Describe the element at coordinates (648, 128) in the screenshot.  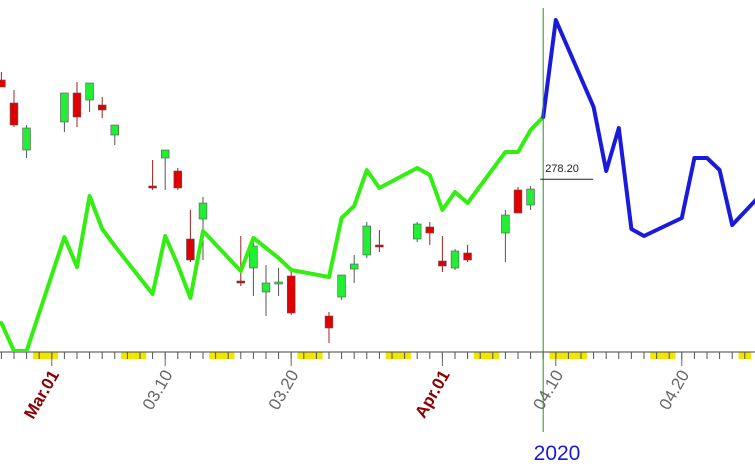
I see `line-series` at that location.